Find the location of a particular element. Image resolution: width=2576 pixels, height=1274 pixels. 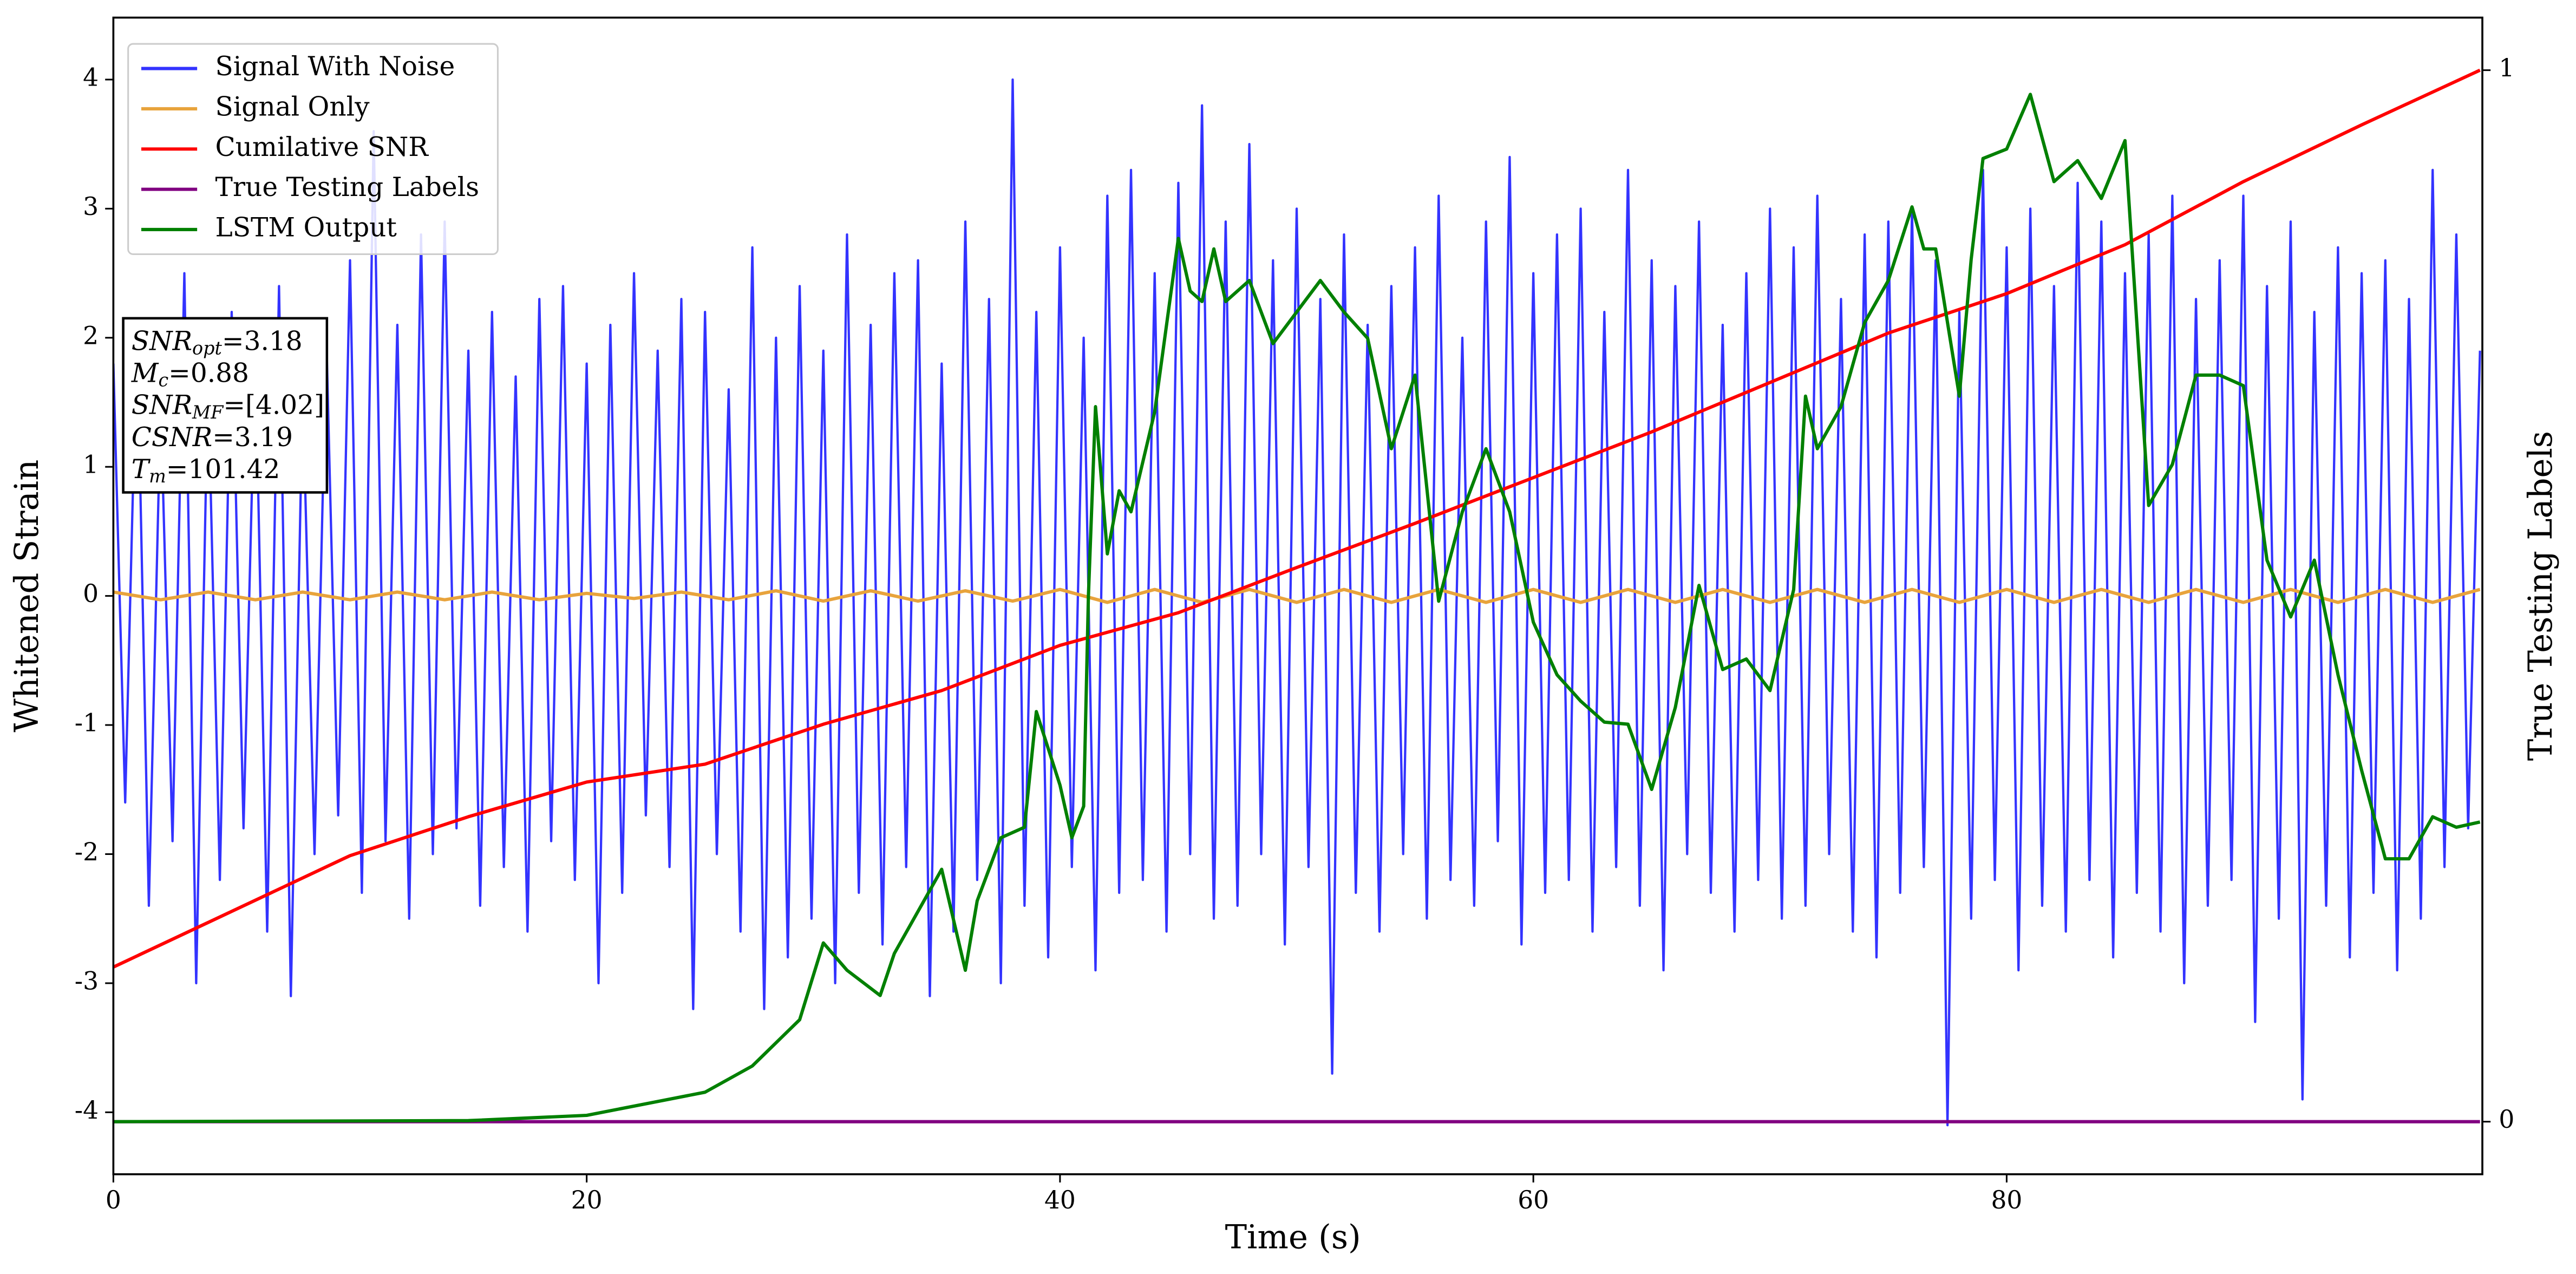

y-tick-label: -4 is located at coordinates (87, 1110).